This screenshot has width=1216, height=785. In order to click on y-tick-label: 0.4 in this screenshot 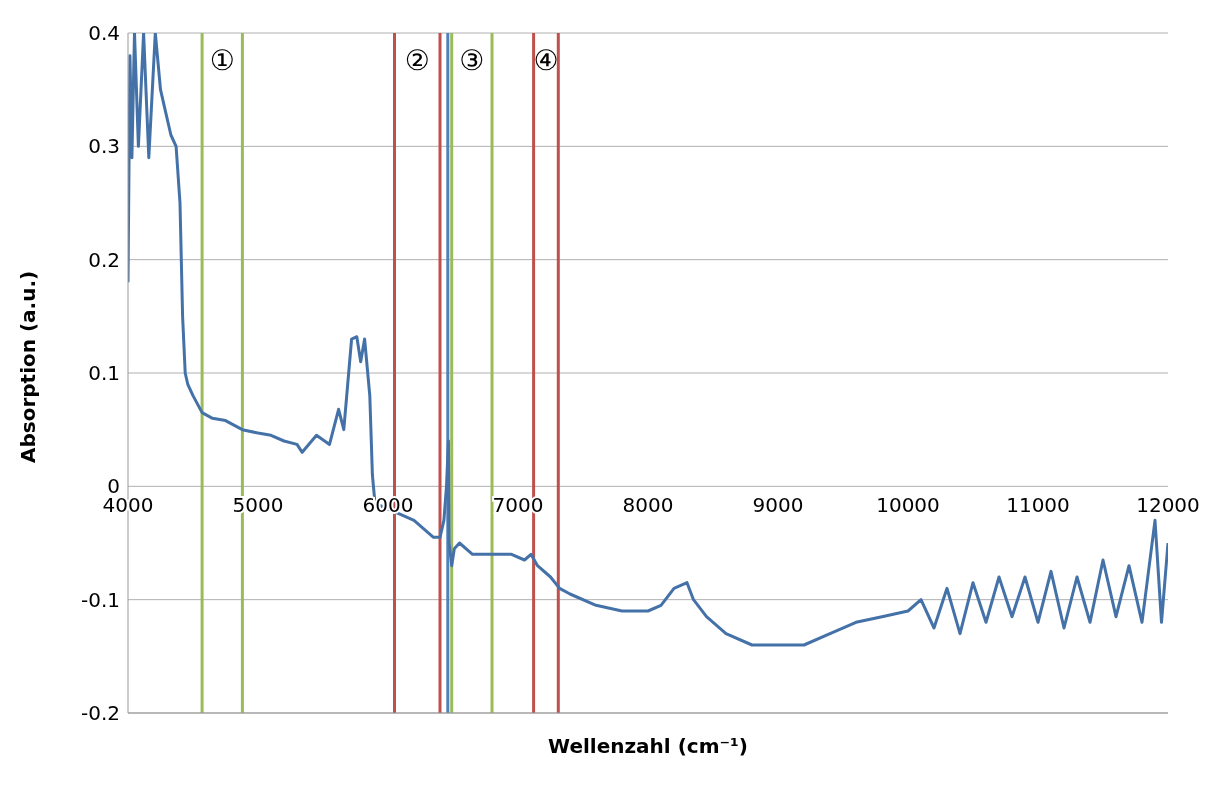, I will do `click(104, 33)`.